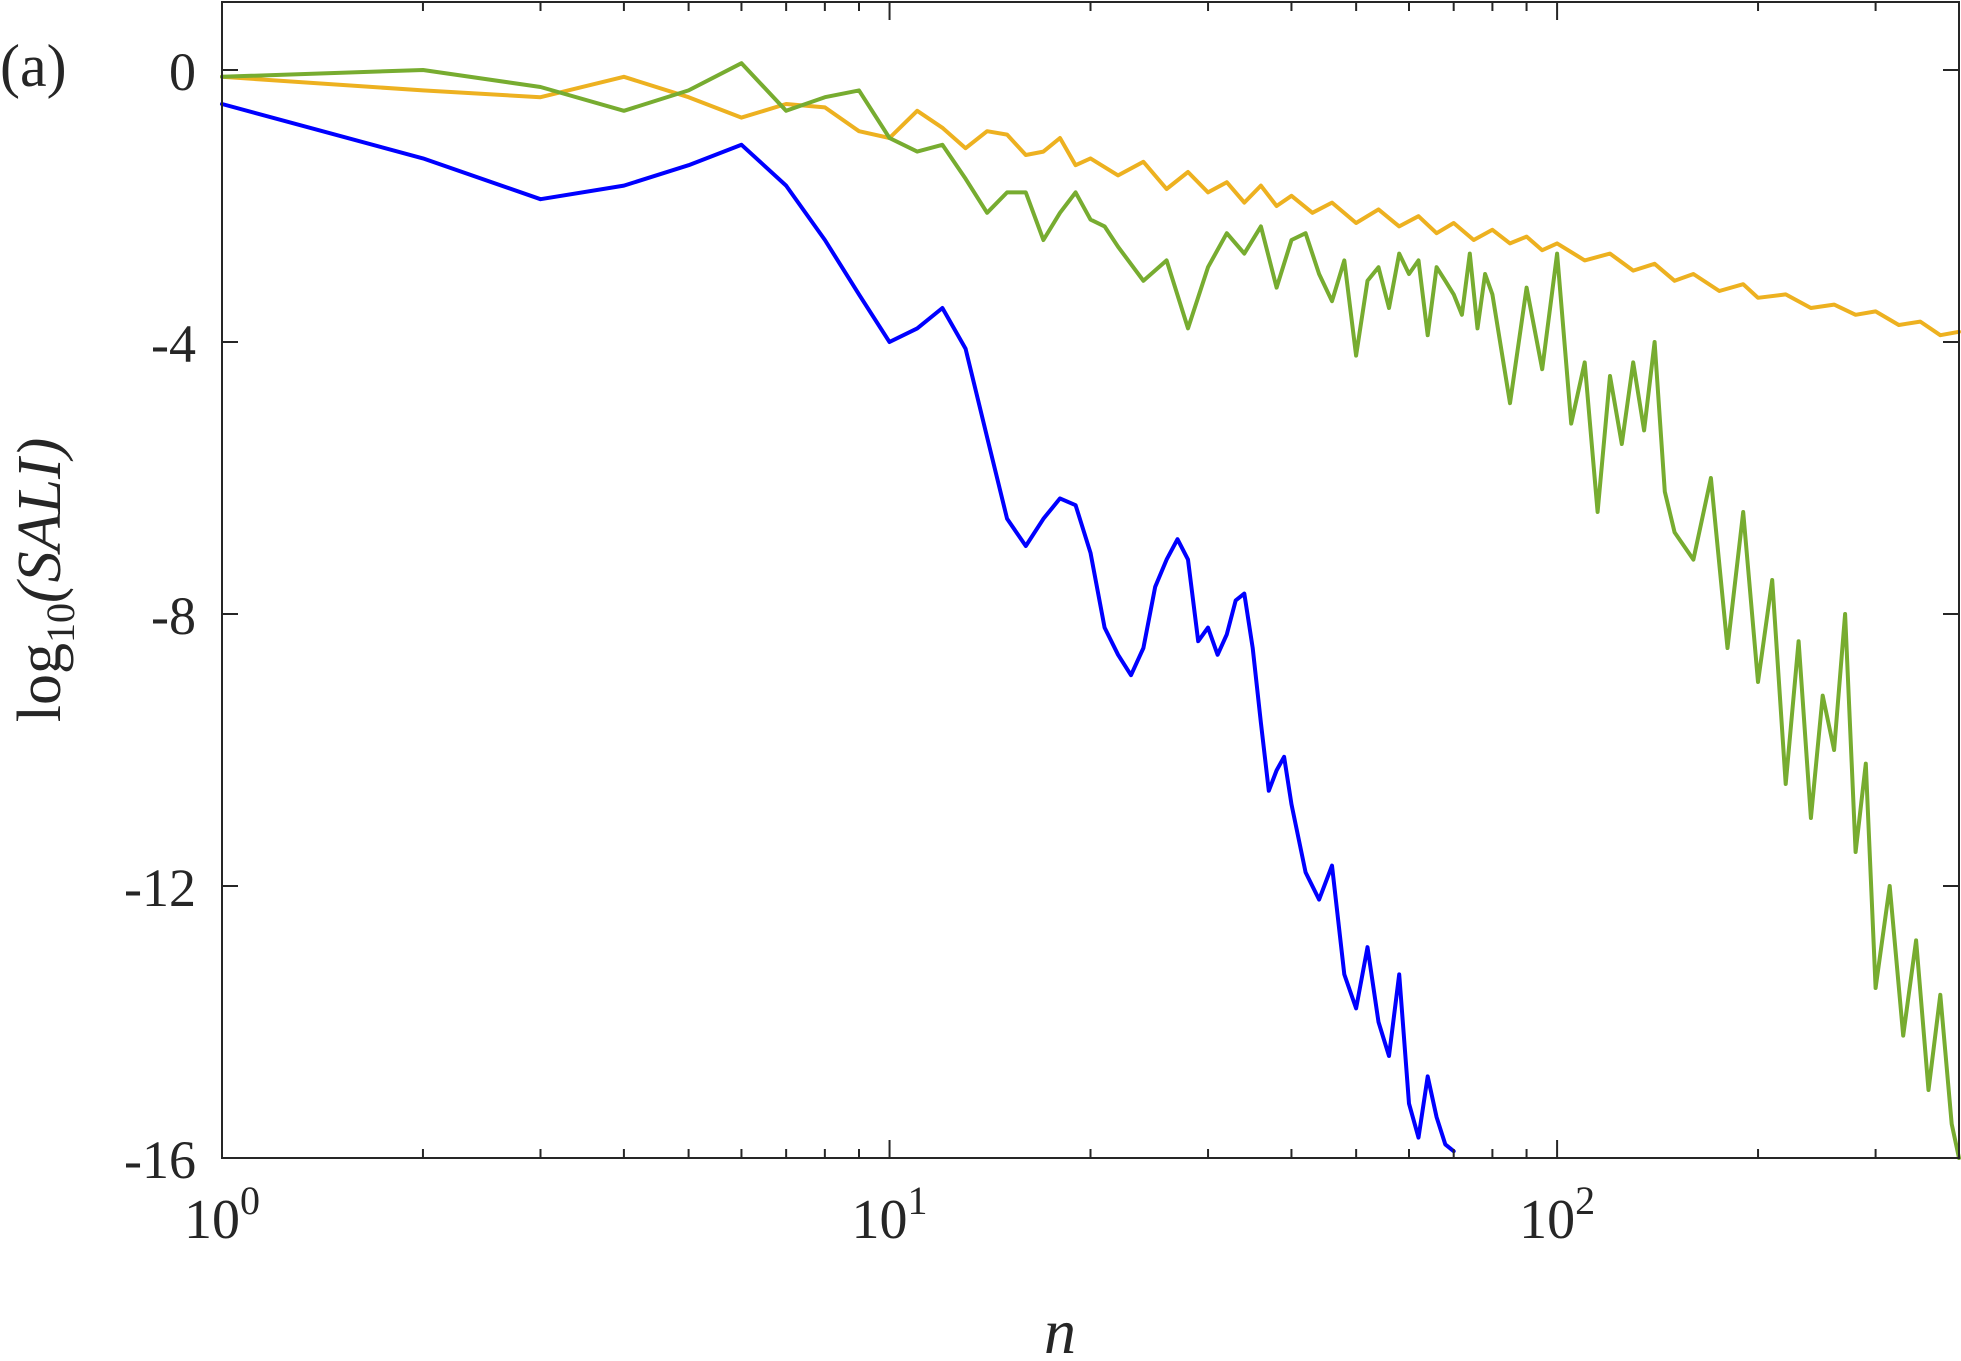  What do you see at coordinates (160, 1160) in the screenshot?
I see `y-tick-label: -16` at bounding box center [160, 1160].